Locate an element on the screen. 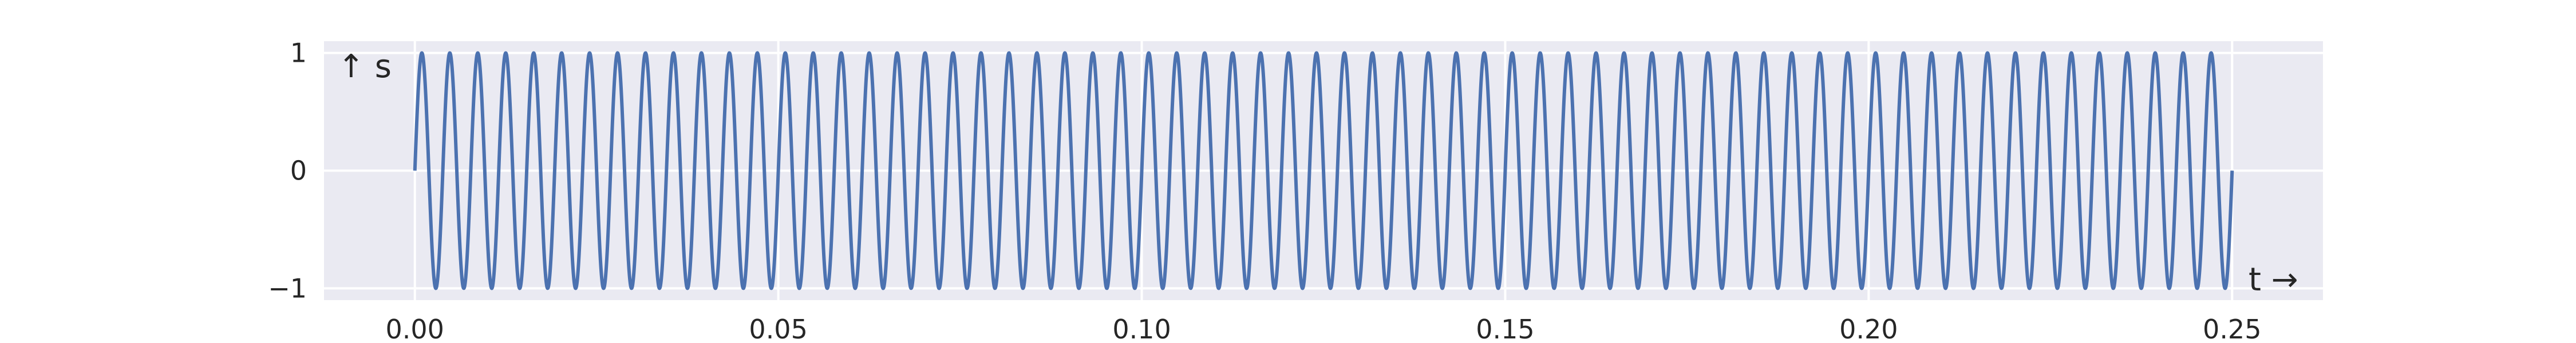 This screenshot has width=2576, height=343. y-axis-label: ↑ s is located at coordinates (365, 66).